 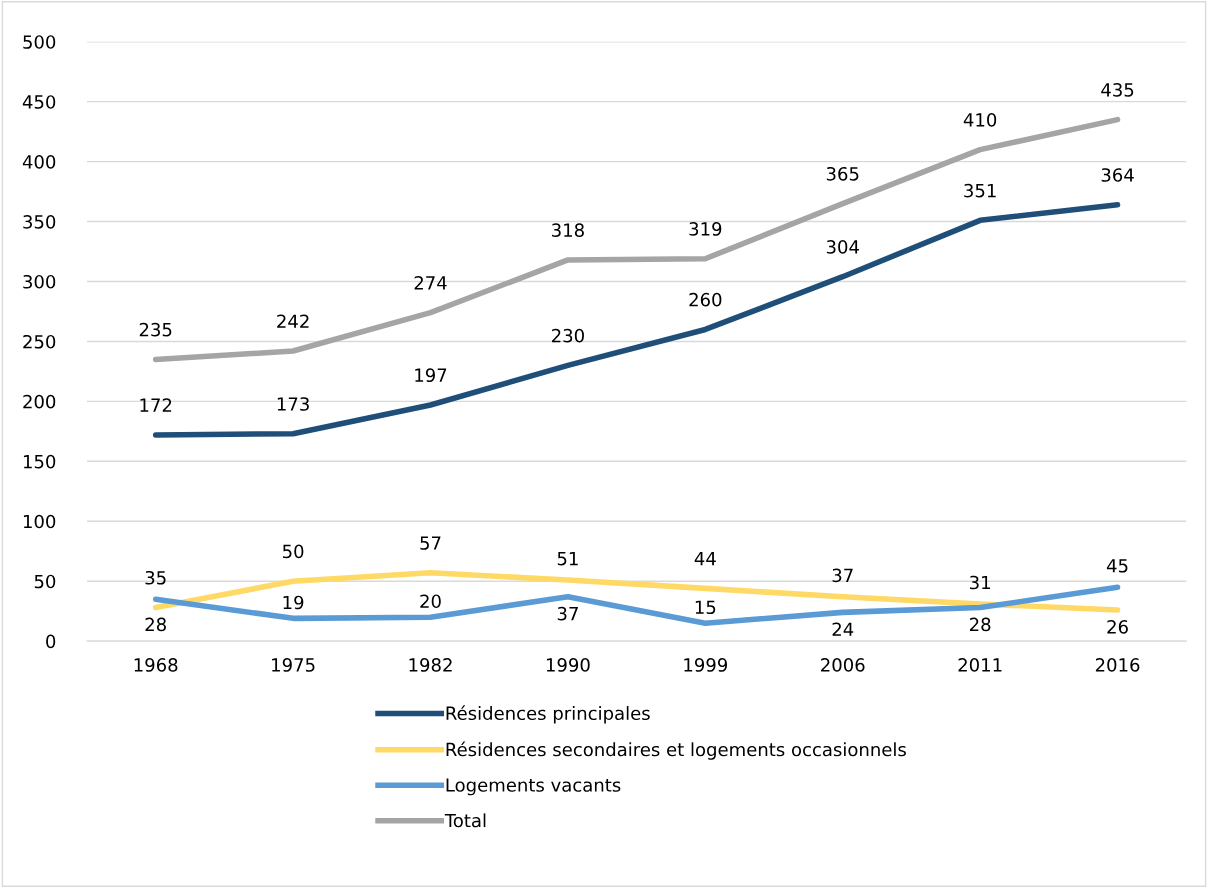 What do you see at coordinates (430, 601) in the screenshot?
I see `data-label: 20` at bounding box center [430, 601].